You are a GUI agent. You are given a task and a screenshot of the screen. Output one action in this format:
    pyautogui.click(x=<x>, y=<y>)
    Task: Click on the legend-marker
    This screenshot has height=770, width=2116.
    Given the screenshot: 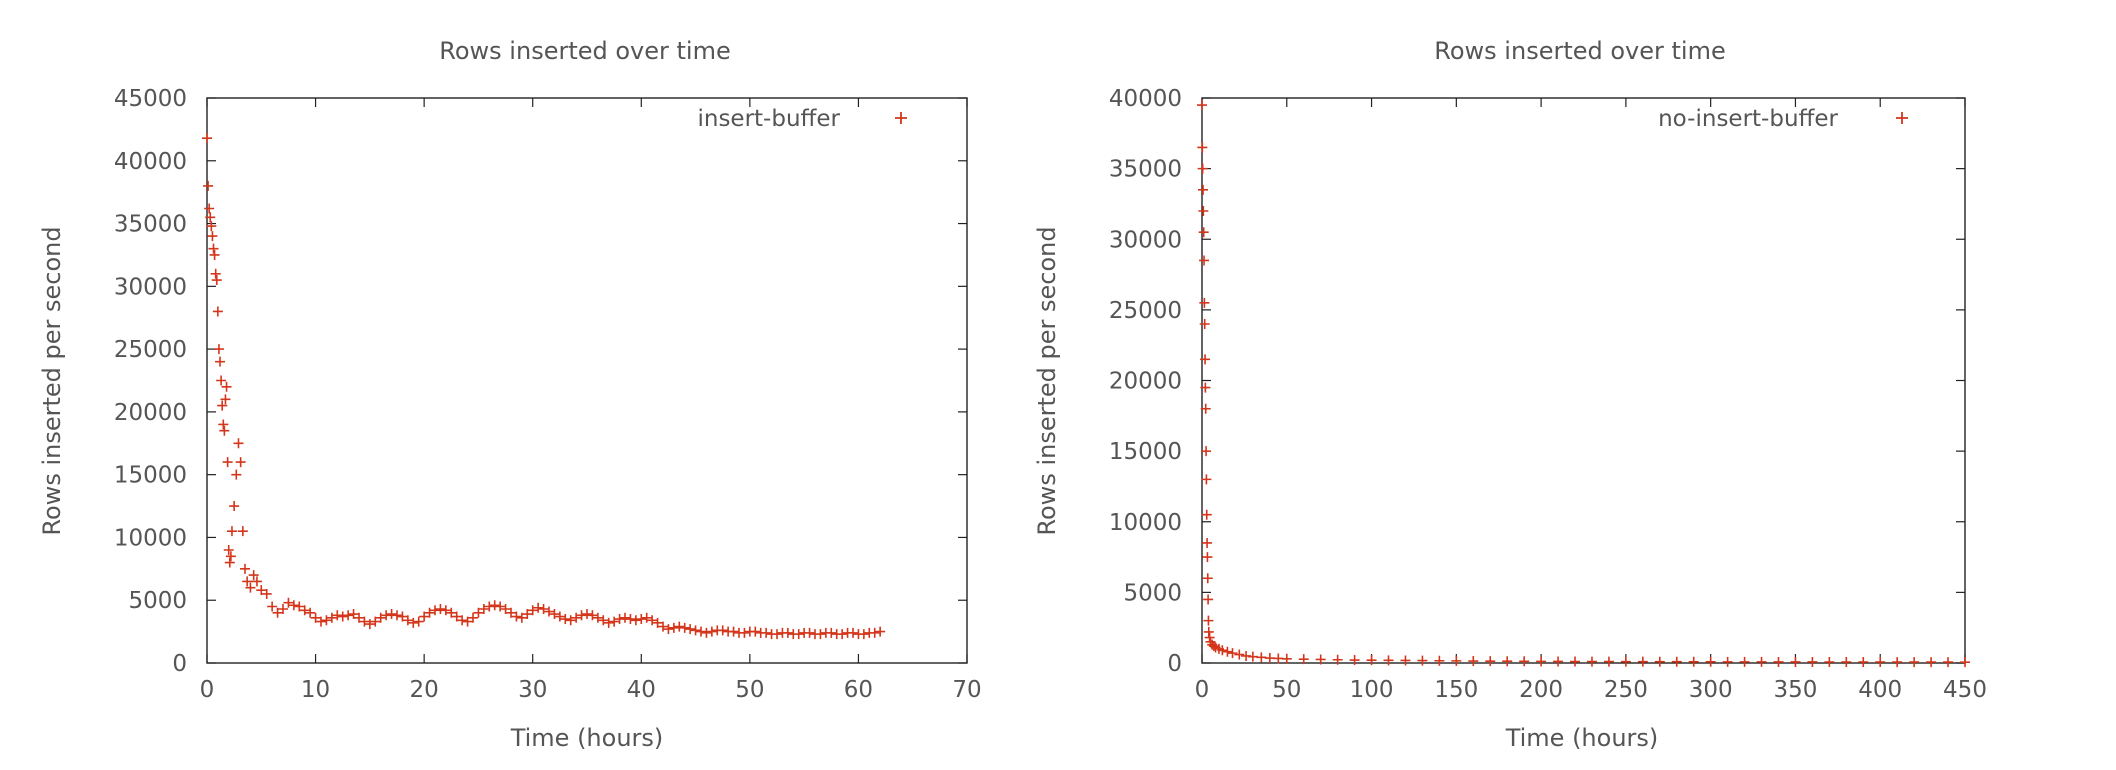 What is the action you would take?
    pyautogui.click(x=901, y=118)
    